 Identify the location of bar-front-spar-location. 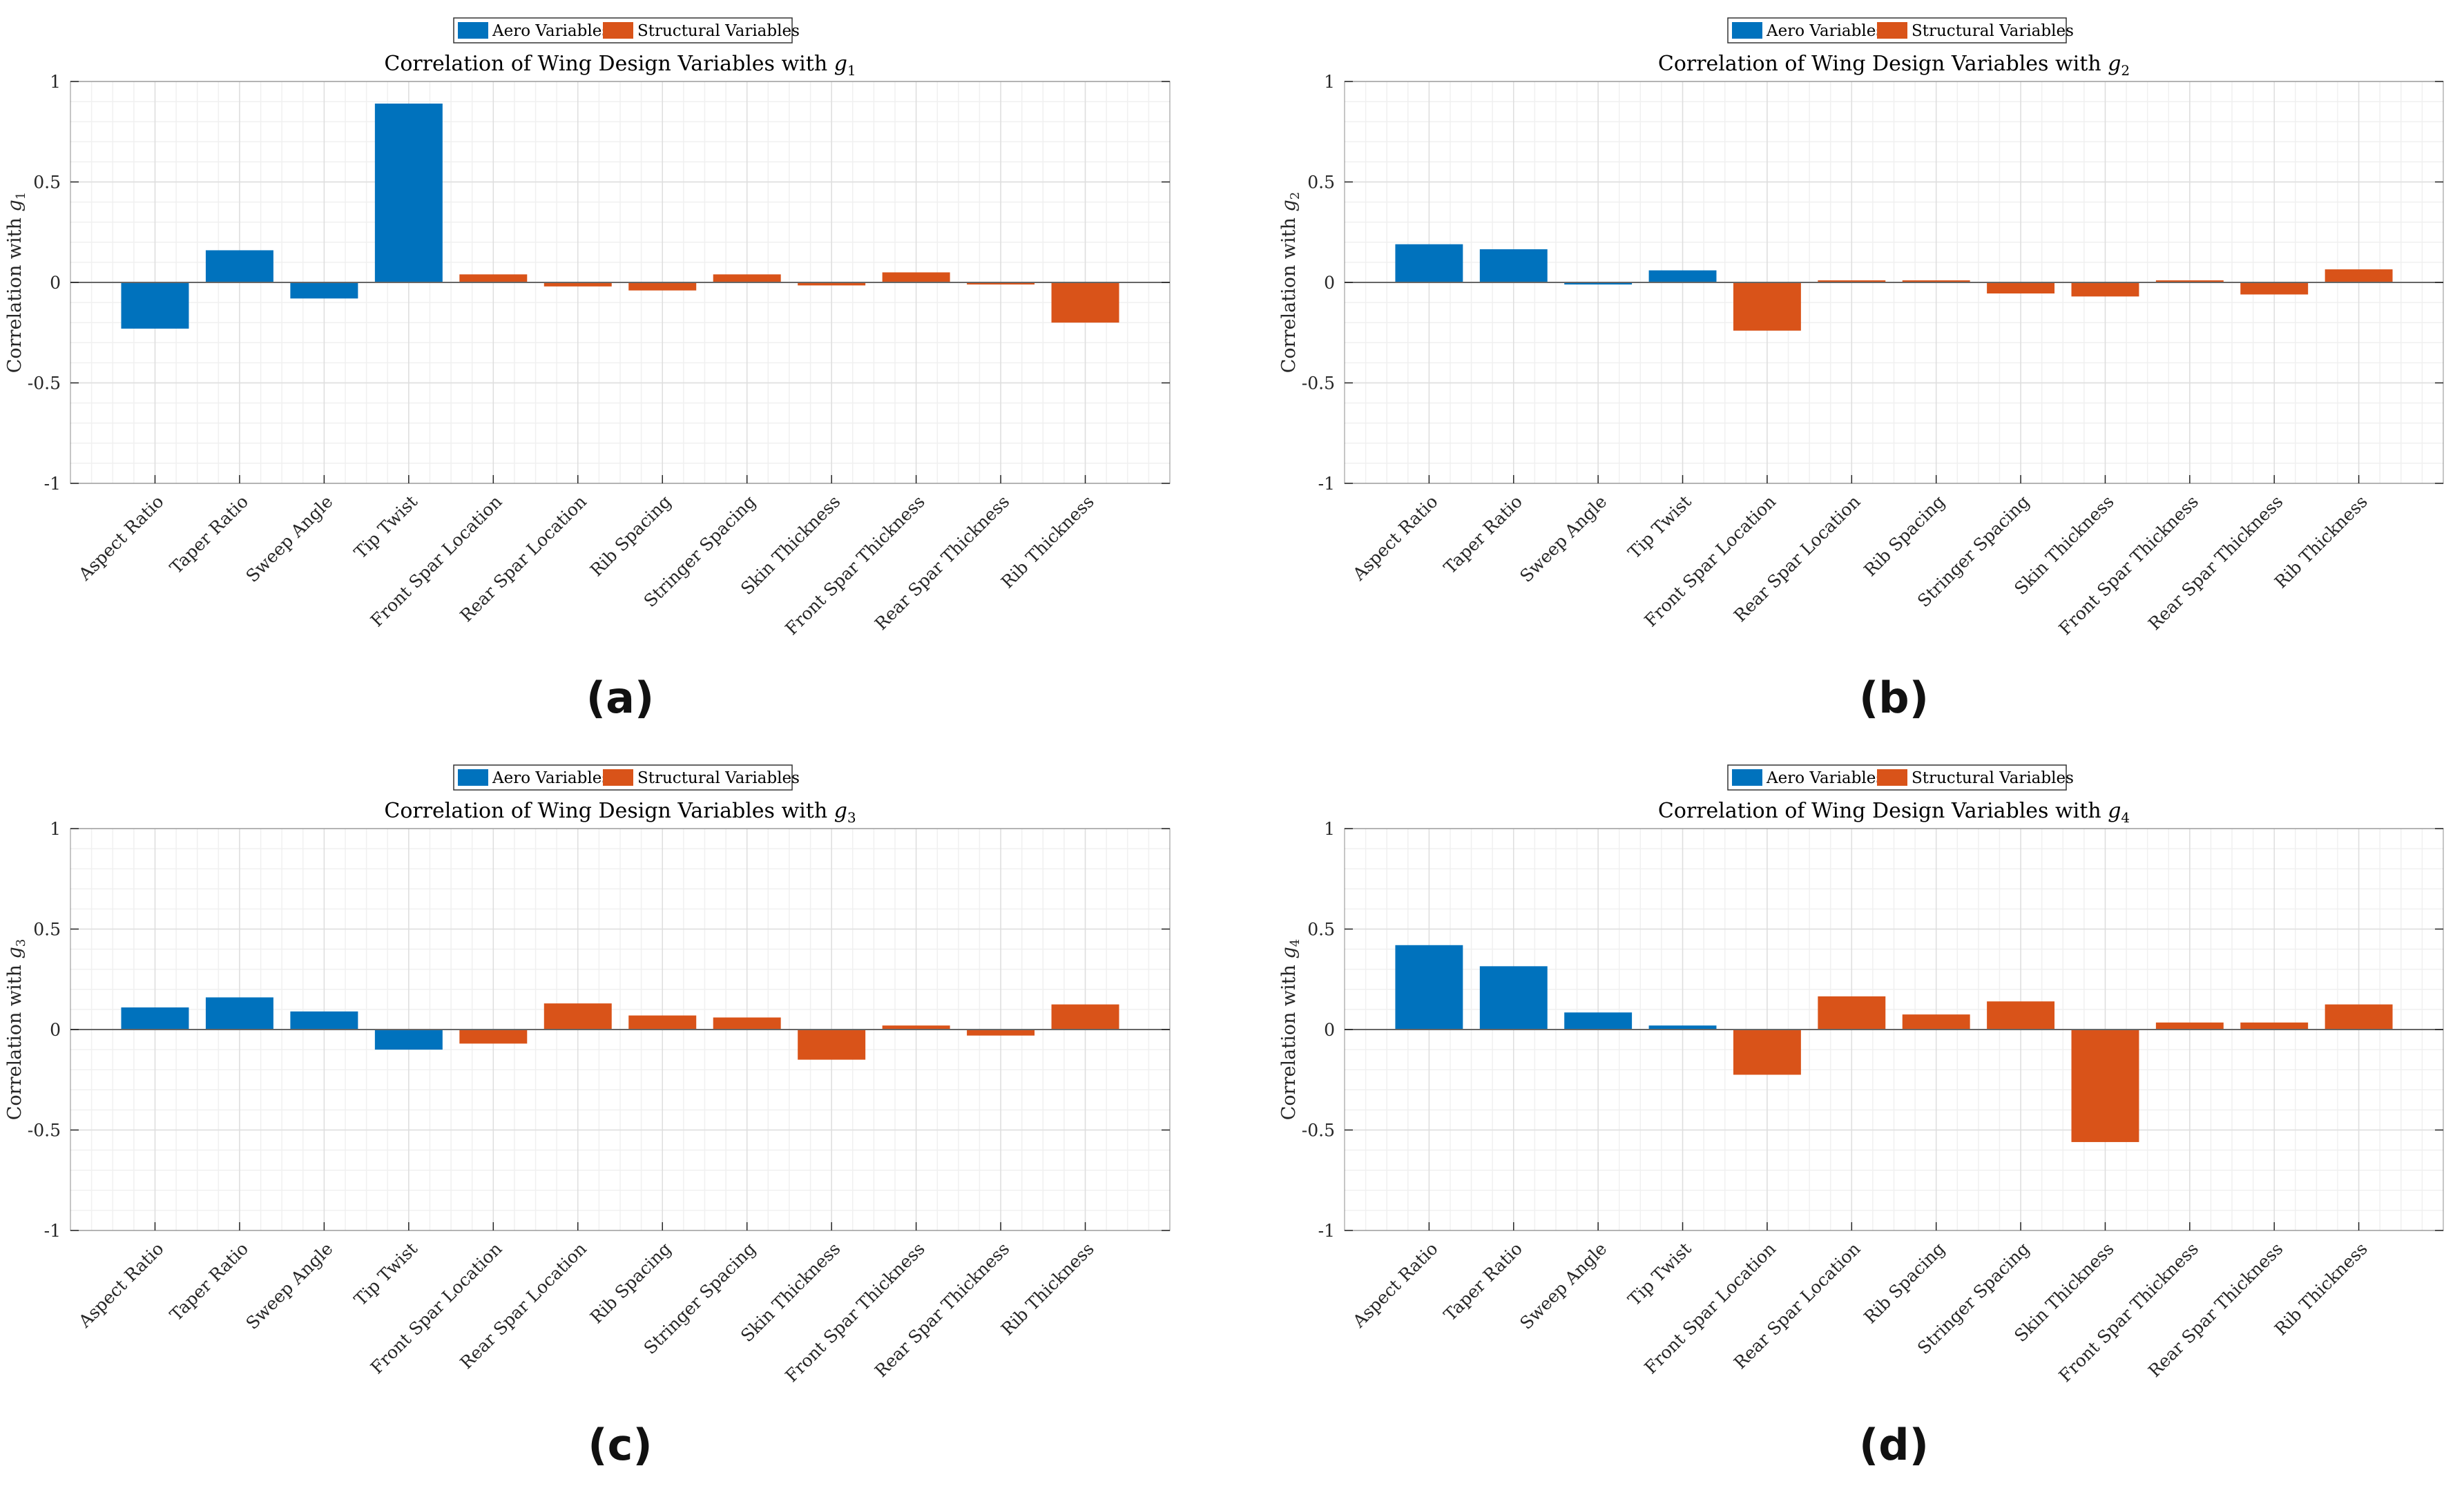
(493, 278).